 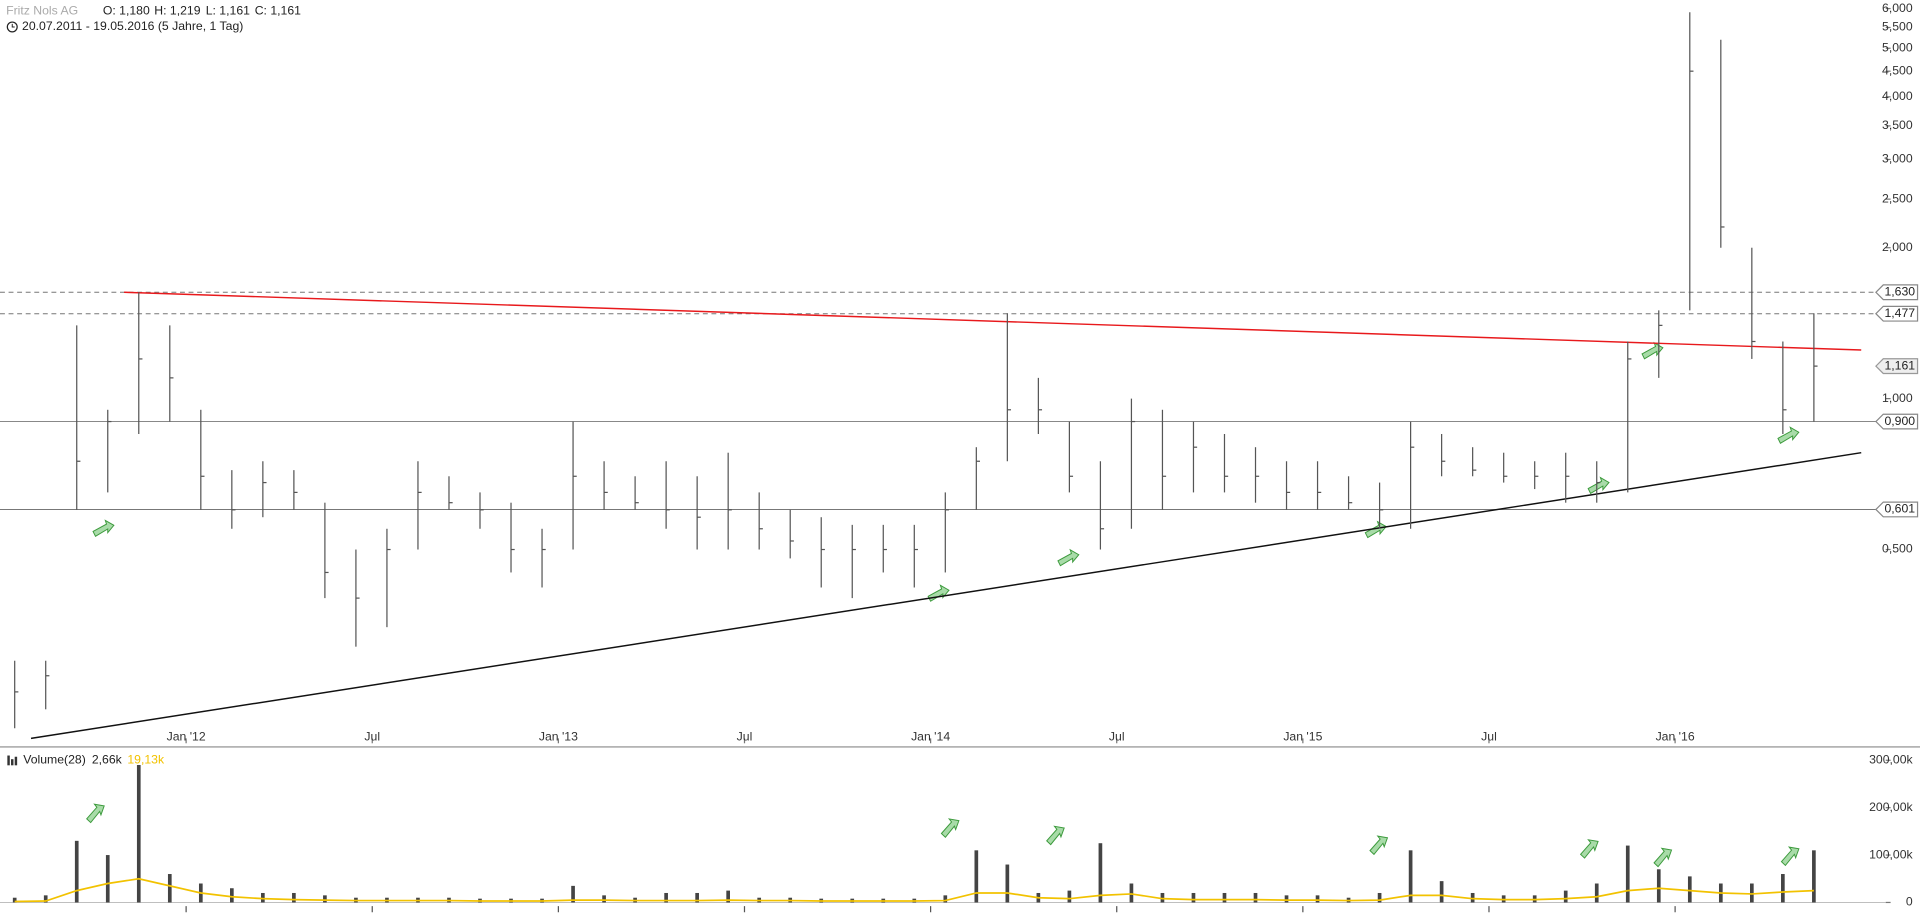 What do you see at coordinates (1302, 736) in the screenshot?
I see `x-tick-label: Jan '15` at bounding box center [1302, 736].